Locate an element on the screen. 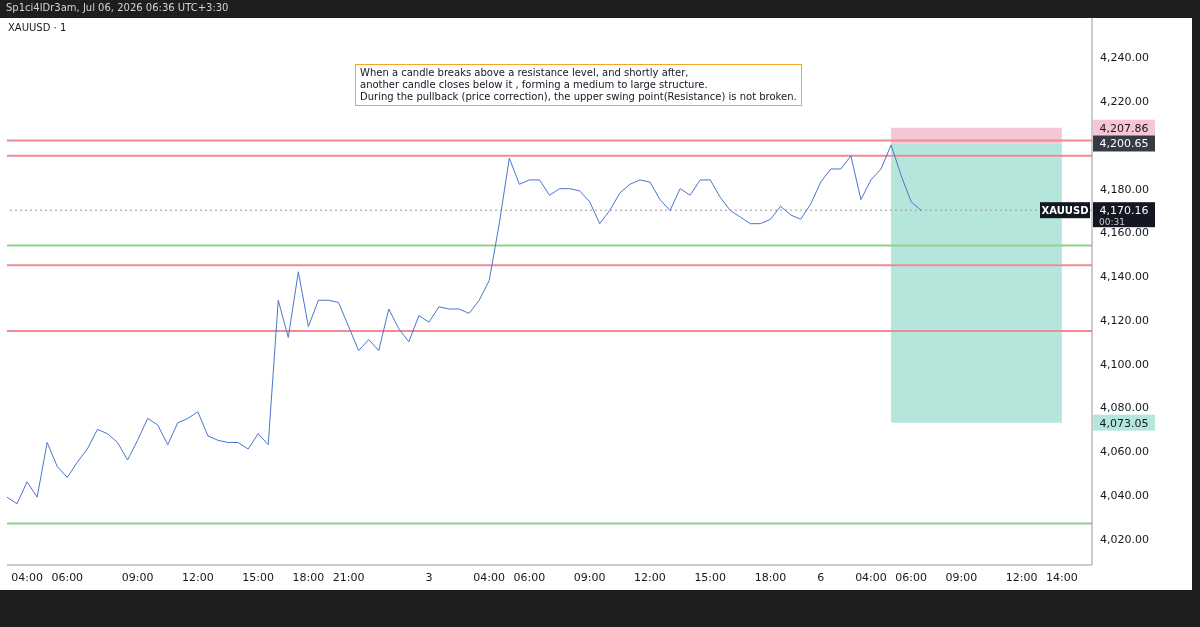  y-tick-label: 4,160.00 is located at coordinates (1124, 233).